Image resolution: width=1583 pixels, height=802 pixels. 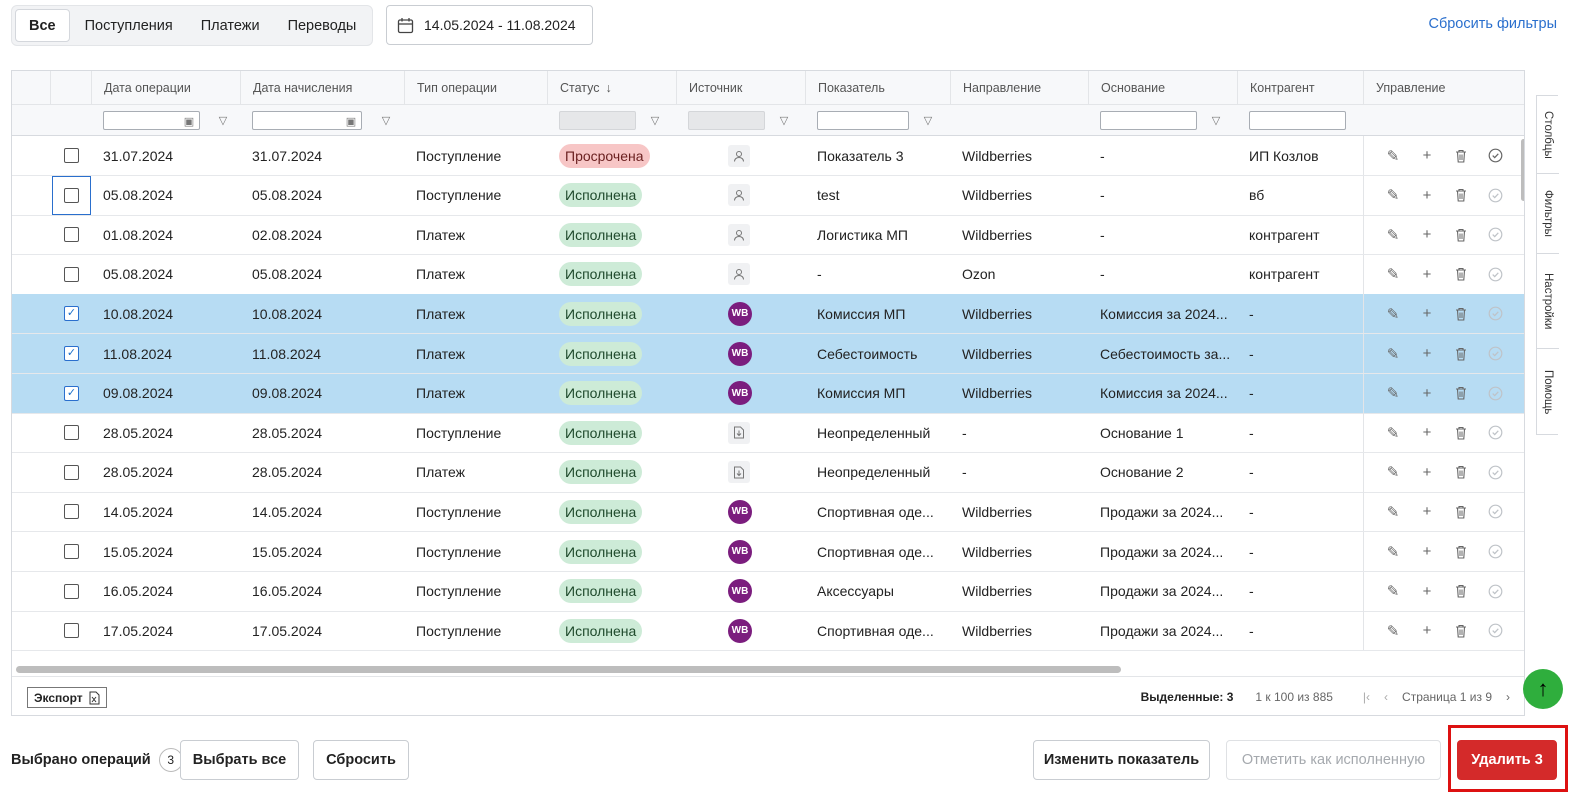 I want to click on mark-done-button: Отметить как исполненную, so click(x=1333, y=760).